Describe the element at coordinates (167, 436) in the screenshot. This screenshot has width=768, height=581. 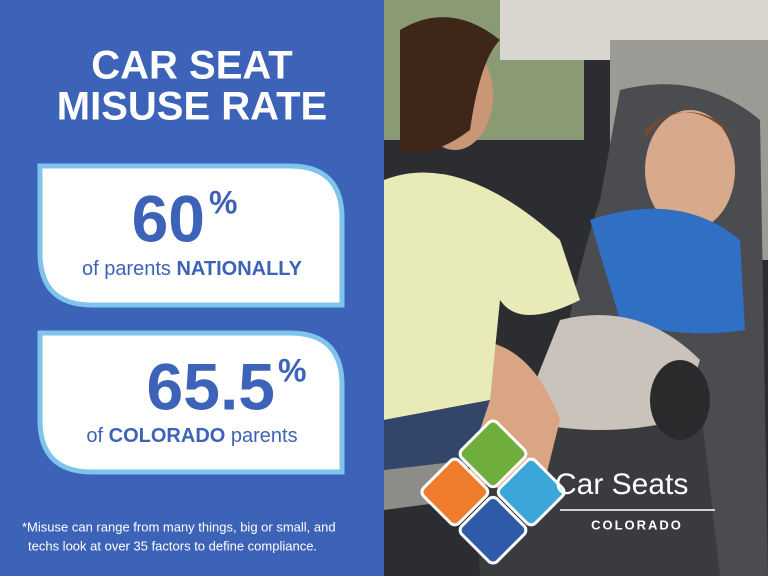
I see `stat-label-part: COLORADO` at that location.